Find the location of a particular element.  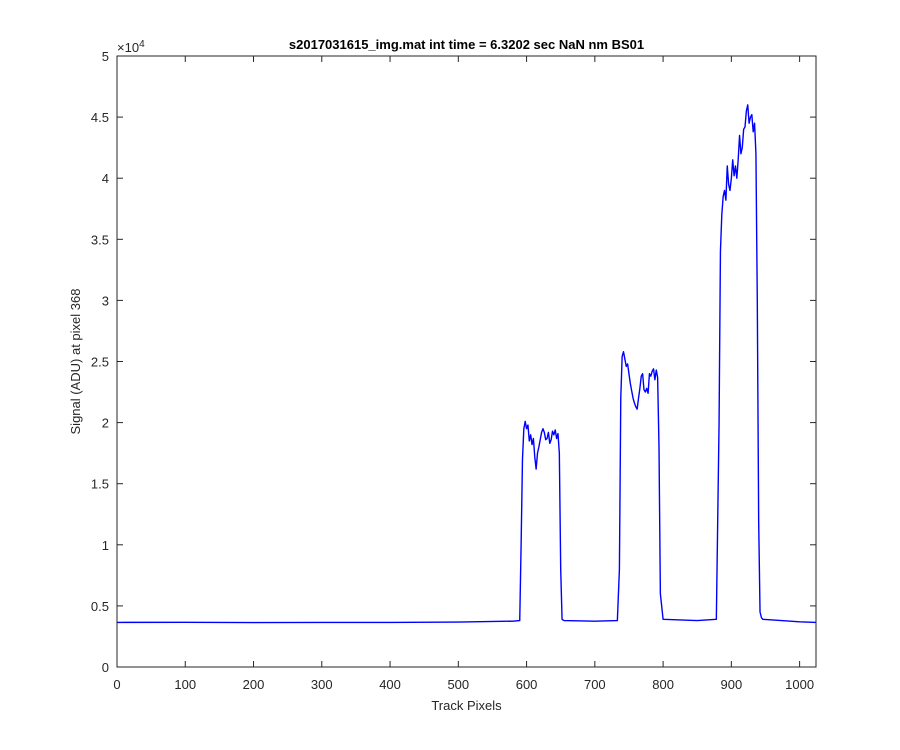

y-tick-label: 4.5 is located at coordinates (100, 117).